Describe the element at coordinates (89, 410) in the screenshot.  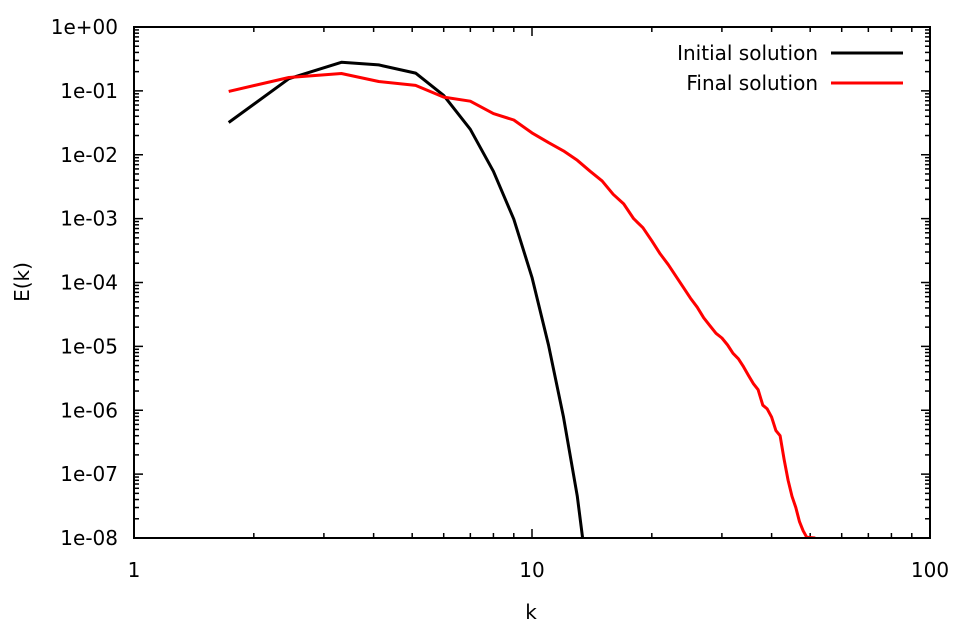
I see `y-tick-label: 1e-06` at that location.